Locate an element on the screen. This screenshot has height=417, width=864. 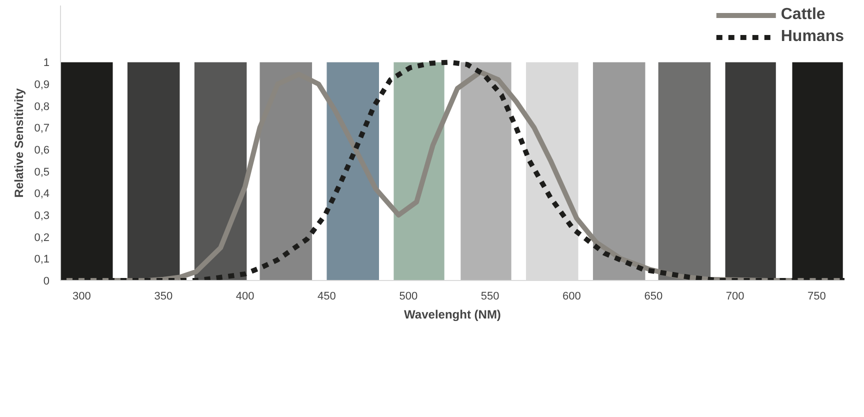
x-tick-label: 700 is located at coordinates (735, 296).